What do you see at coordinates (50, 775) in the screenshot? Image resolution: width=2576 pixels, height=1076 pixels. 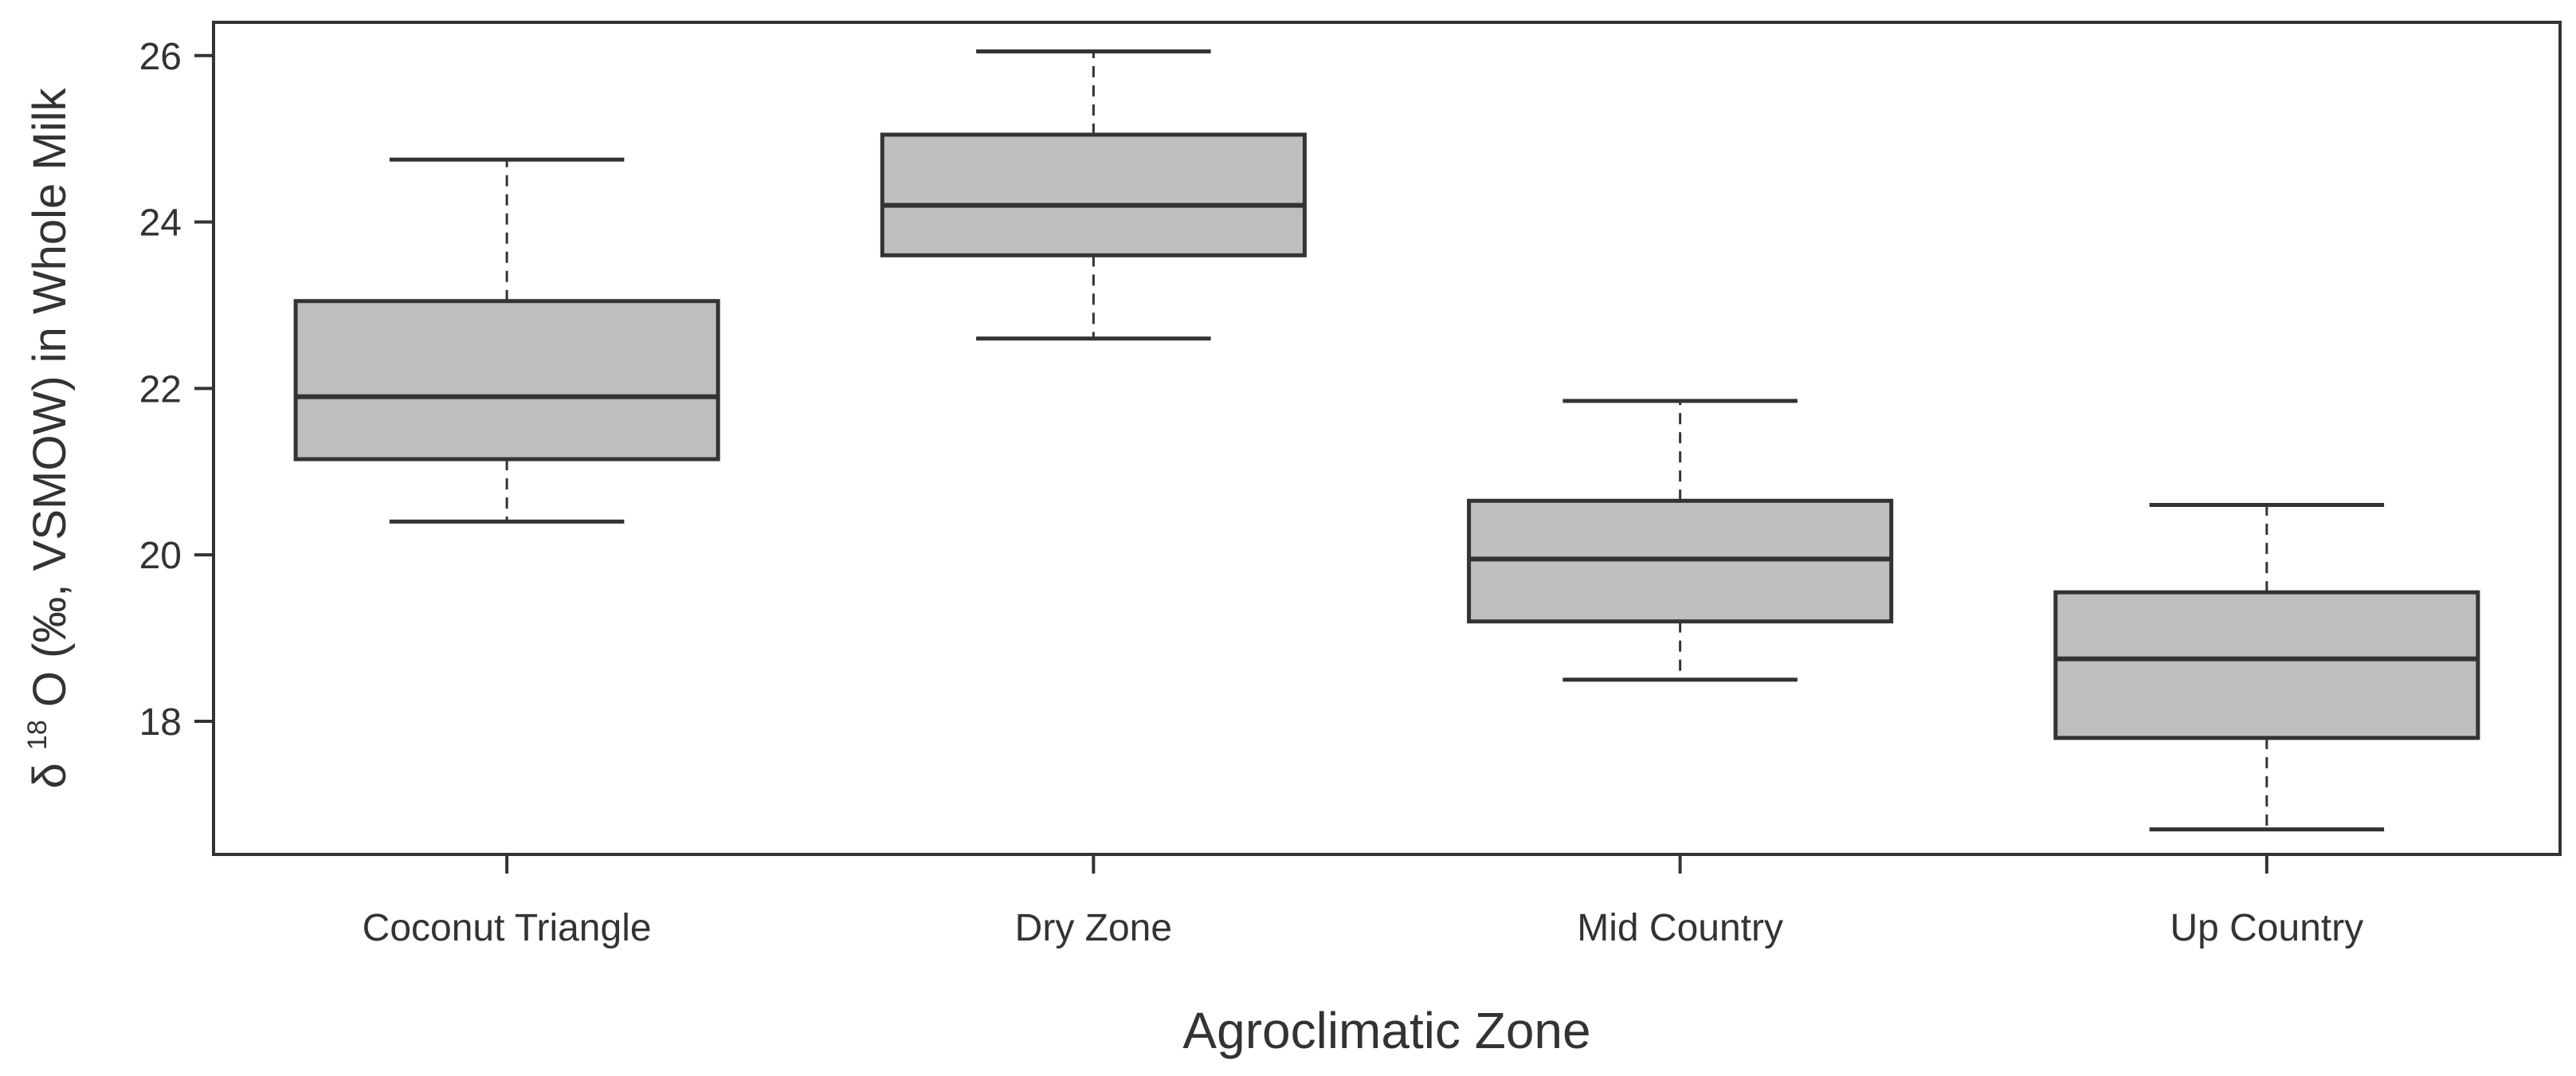 I see `y-axis-title-prefix: δ` at bounding box center [50, 775].